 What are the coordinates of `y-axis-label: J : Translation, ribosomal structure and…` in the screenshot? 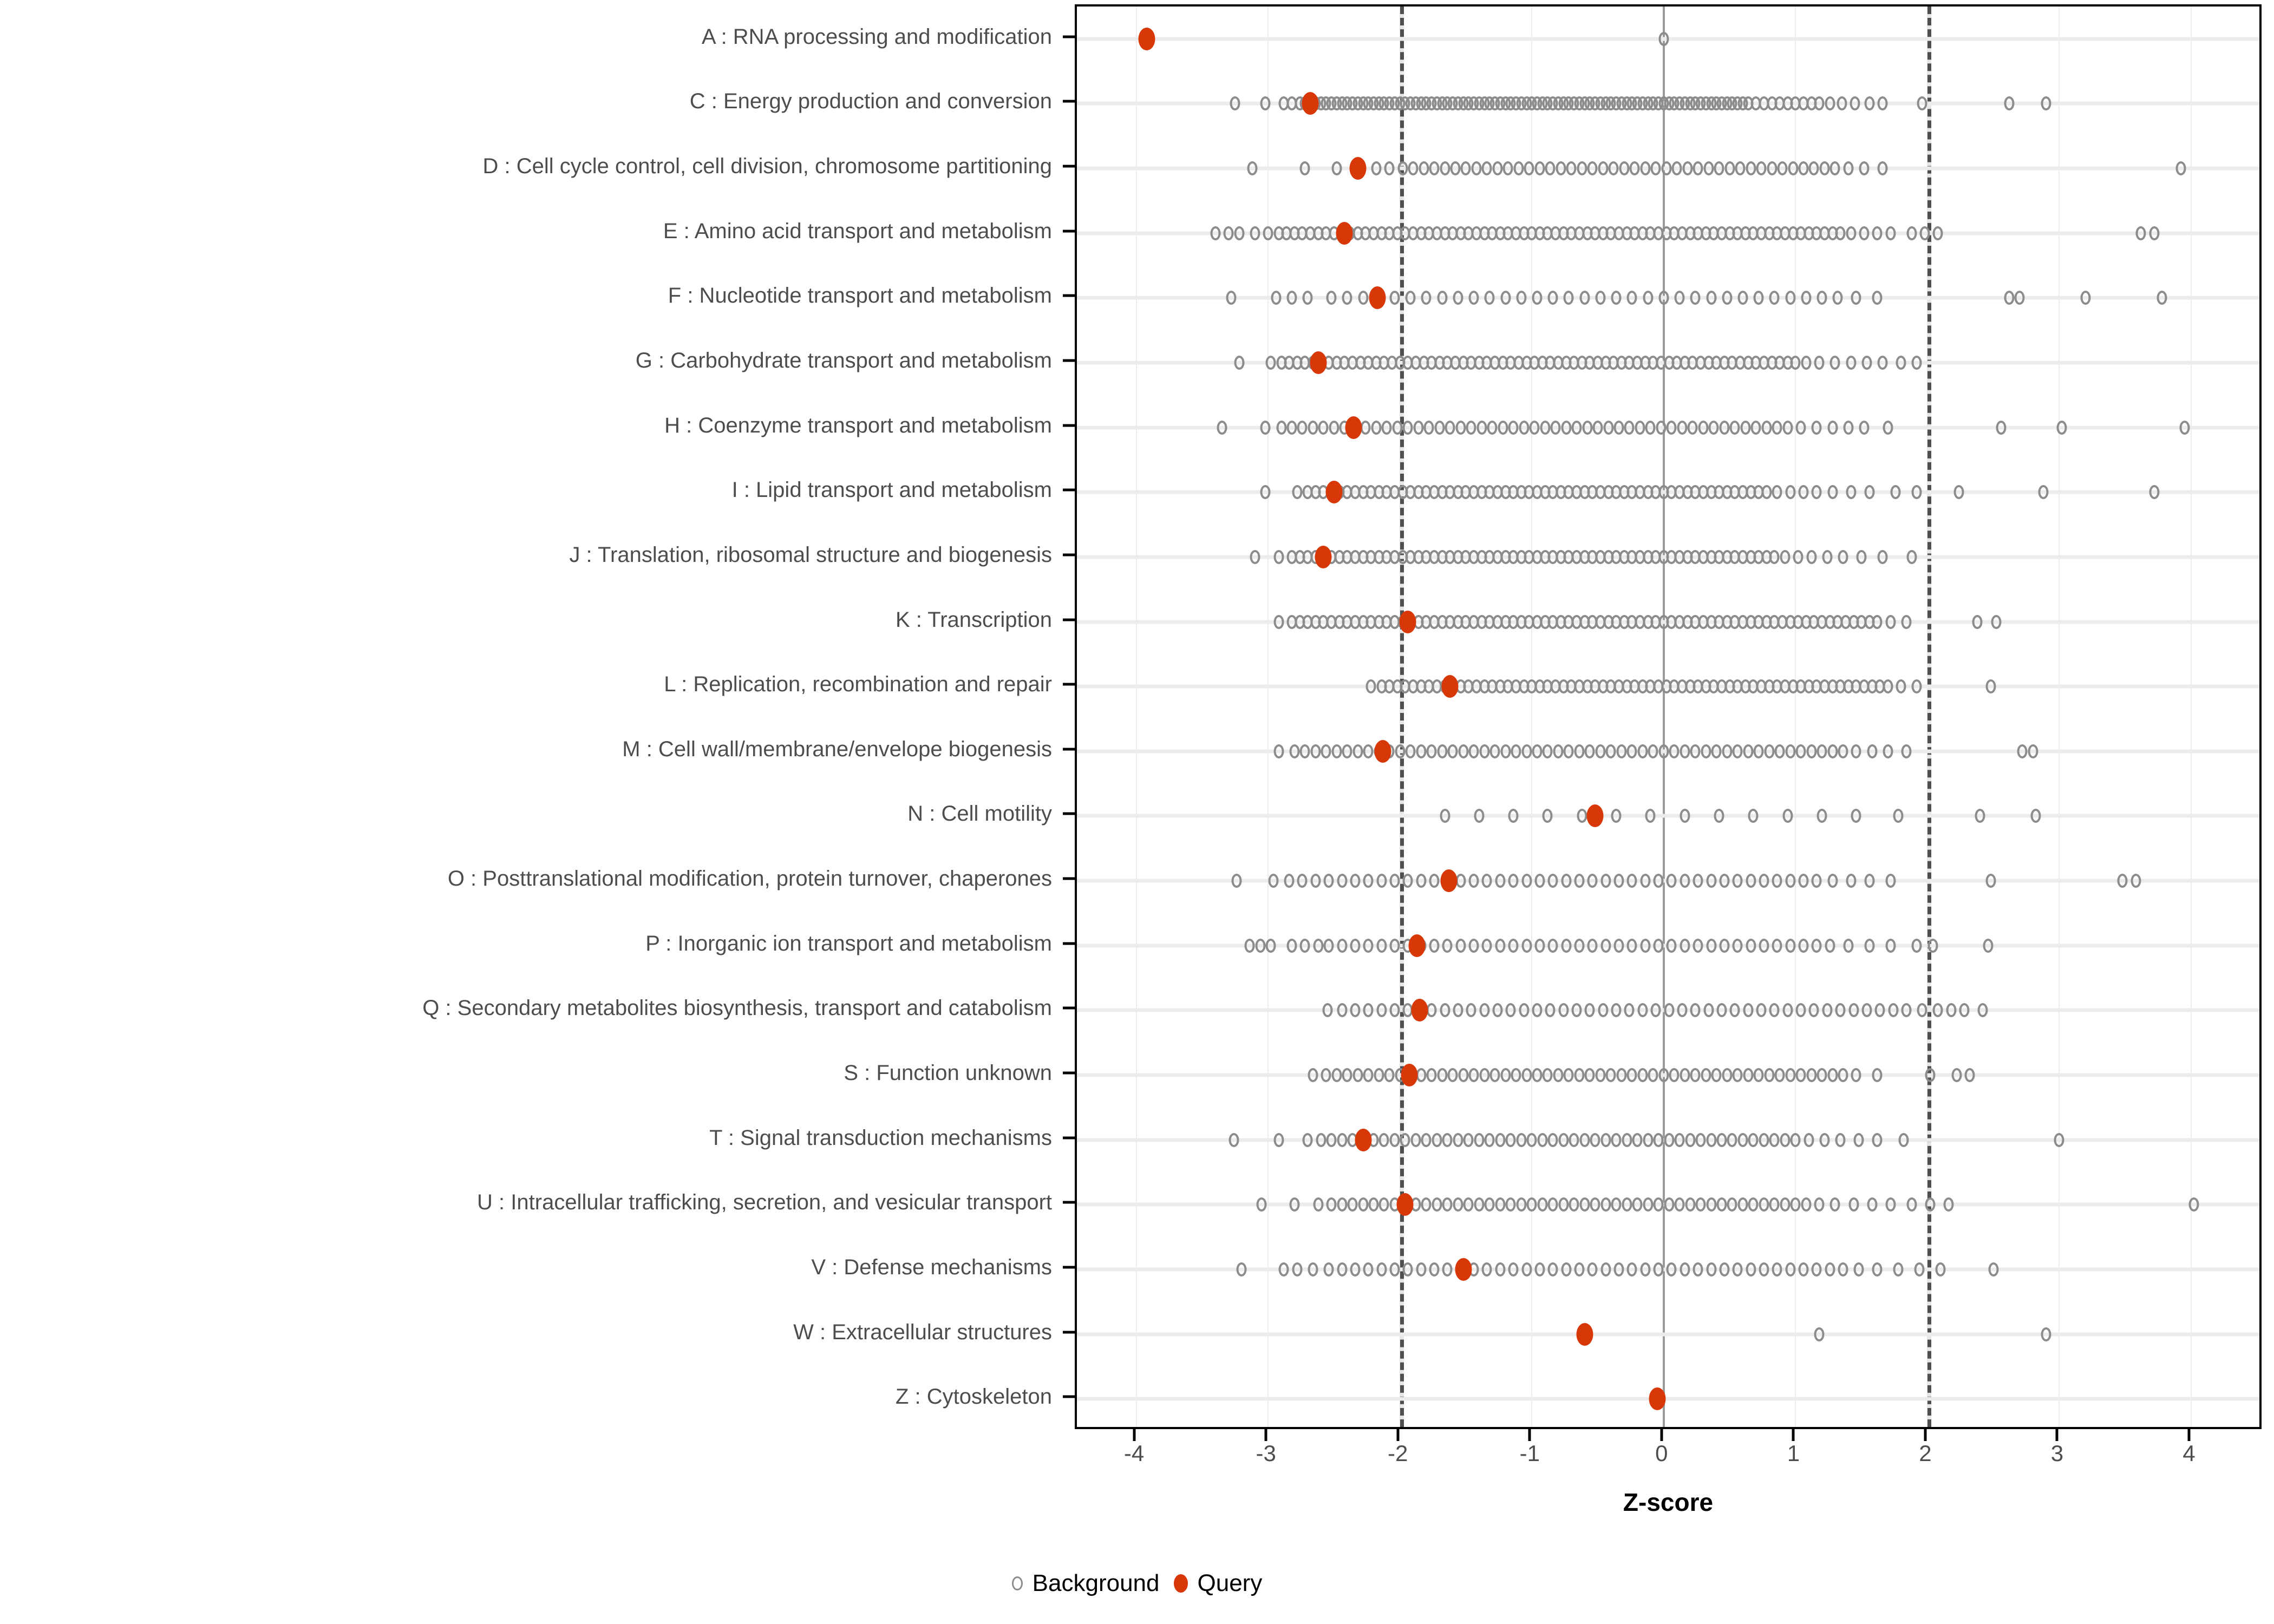 It's located at (811, 554).